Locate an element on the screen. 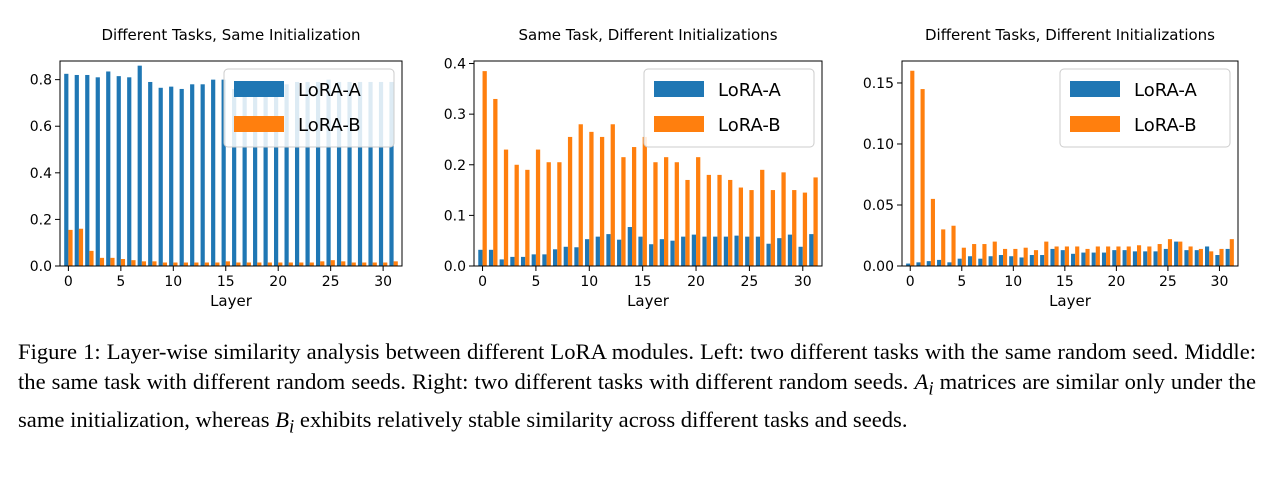 The width and height of the screenshot is (1267, 494). x-tick-label: 0 is located at coordinates (68, 282).